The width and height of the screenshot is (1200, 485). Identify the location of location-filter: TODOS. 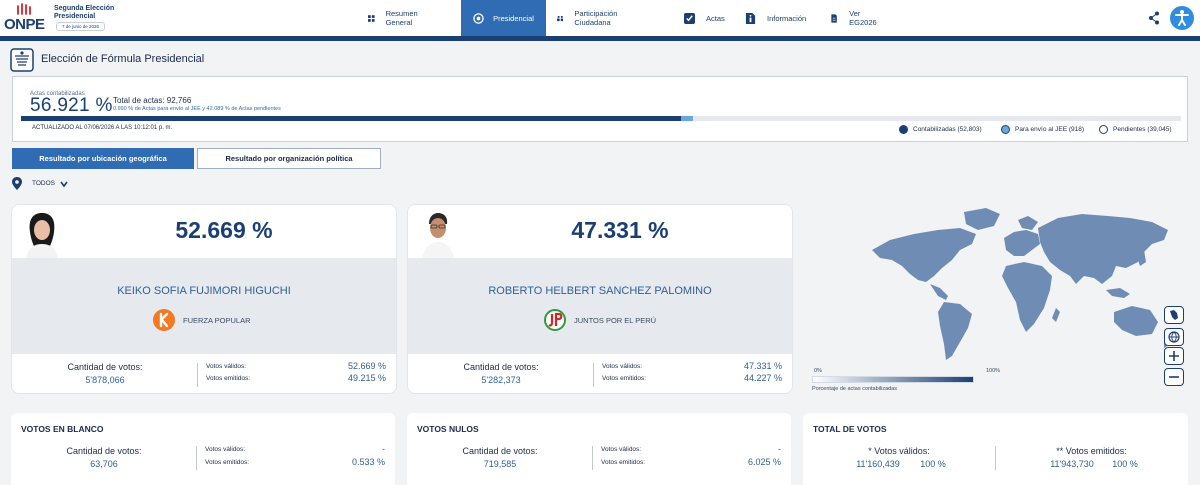
(43, 183).